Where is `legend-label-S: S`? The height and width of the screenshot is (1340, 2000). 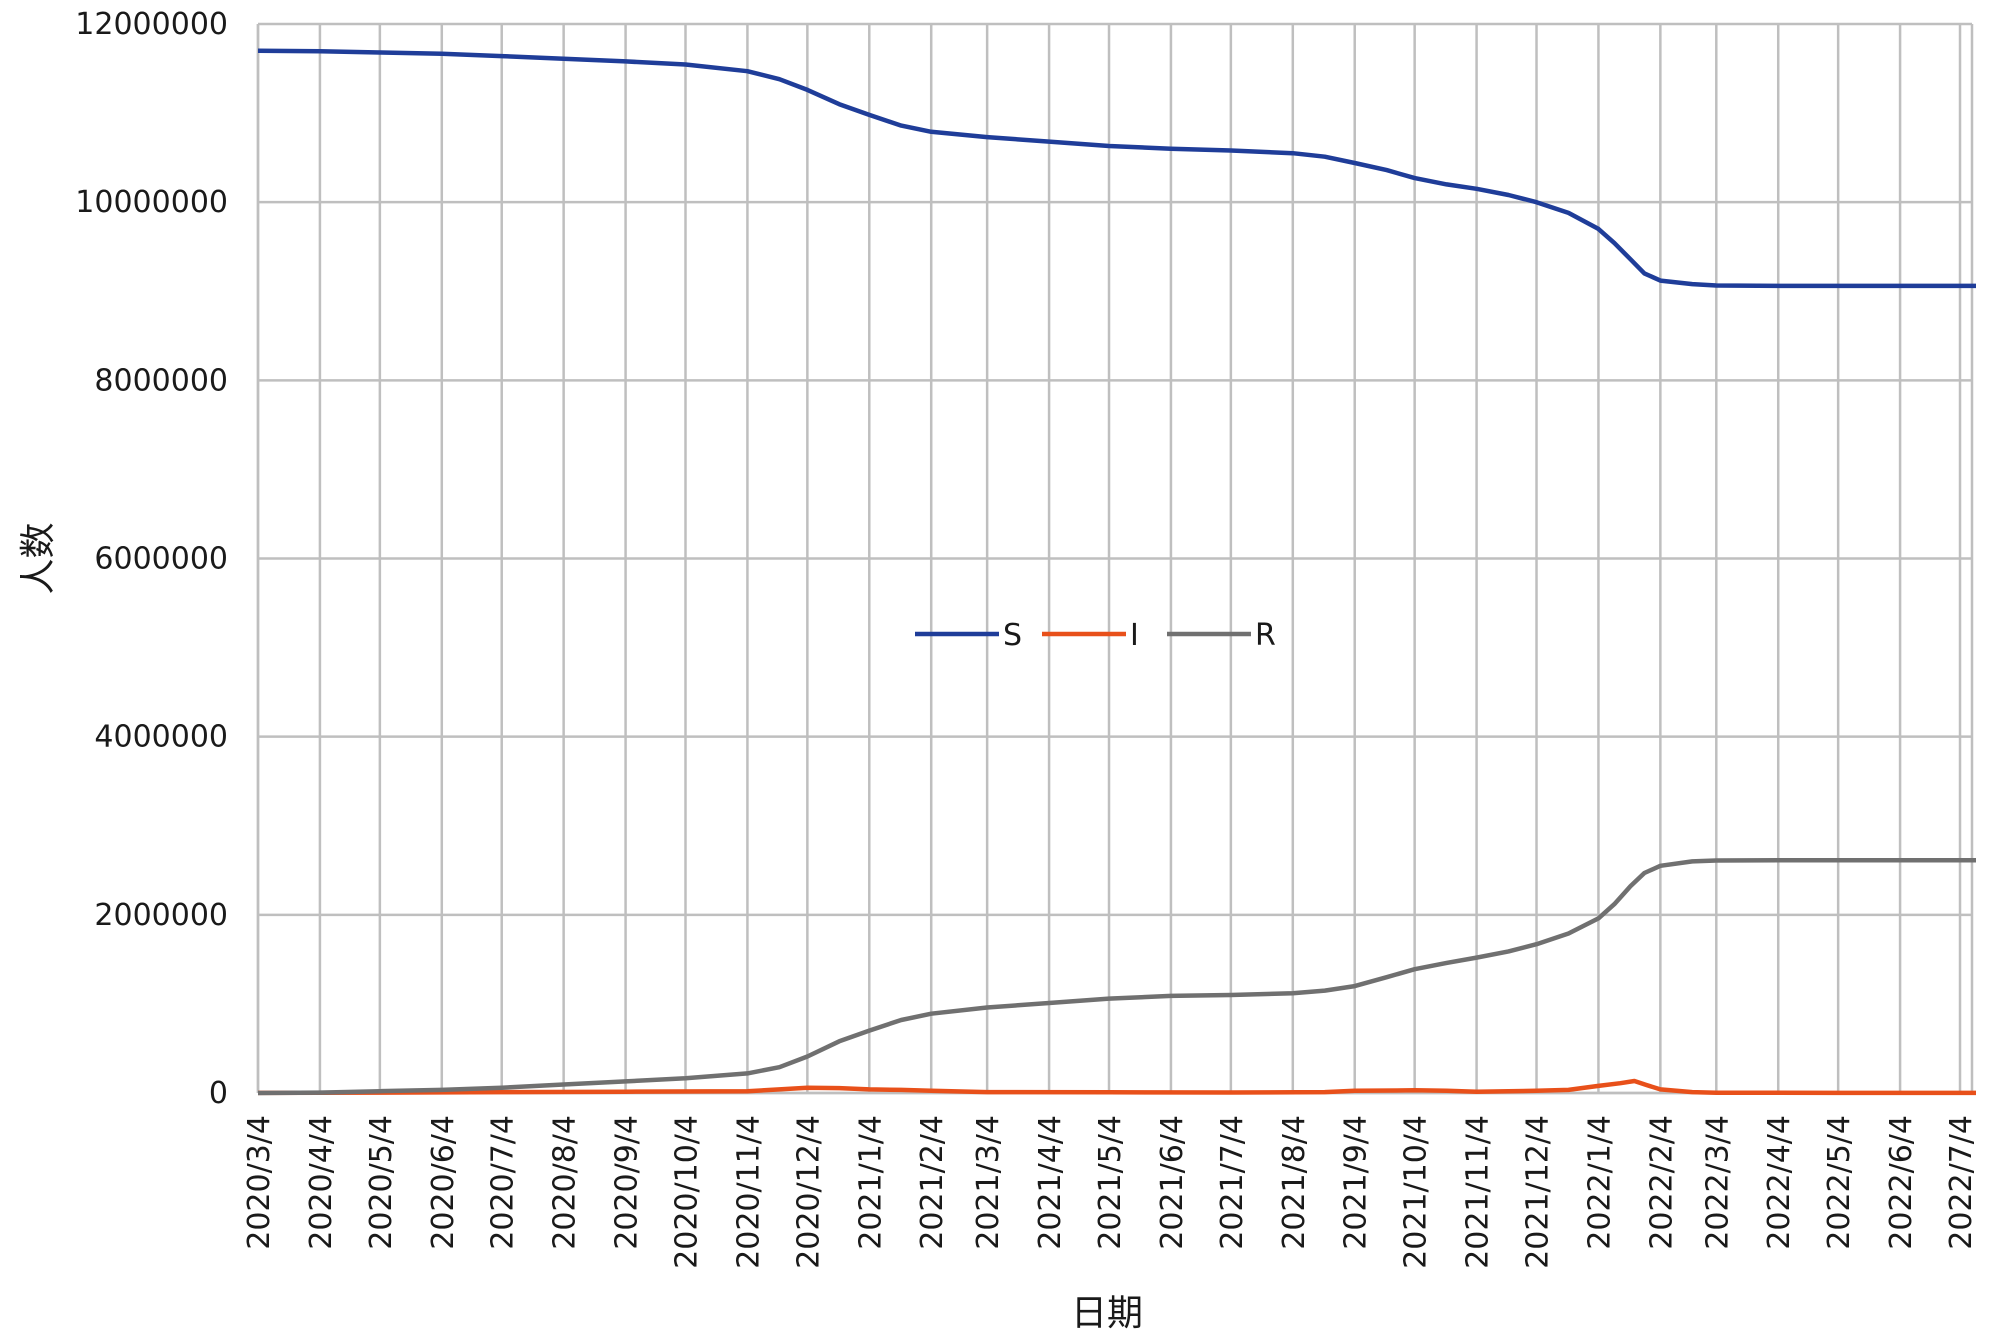
legend-label-S: S is located at coordinates (1012, 635).